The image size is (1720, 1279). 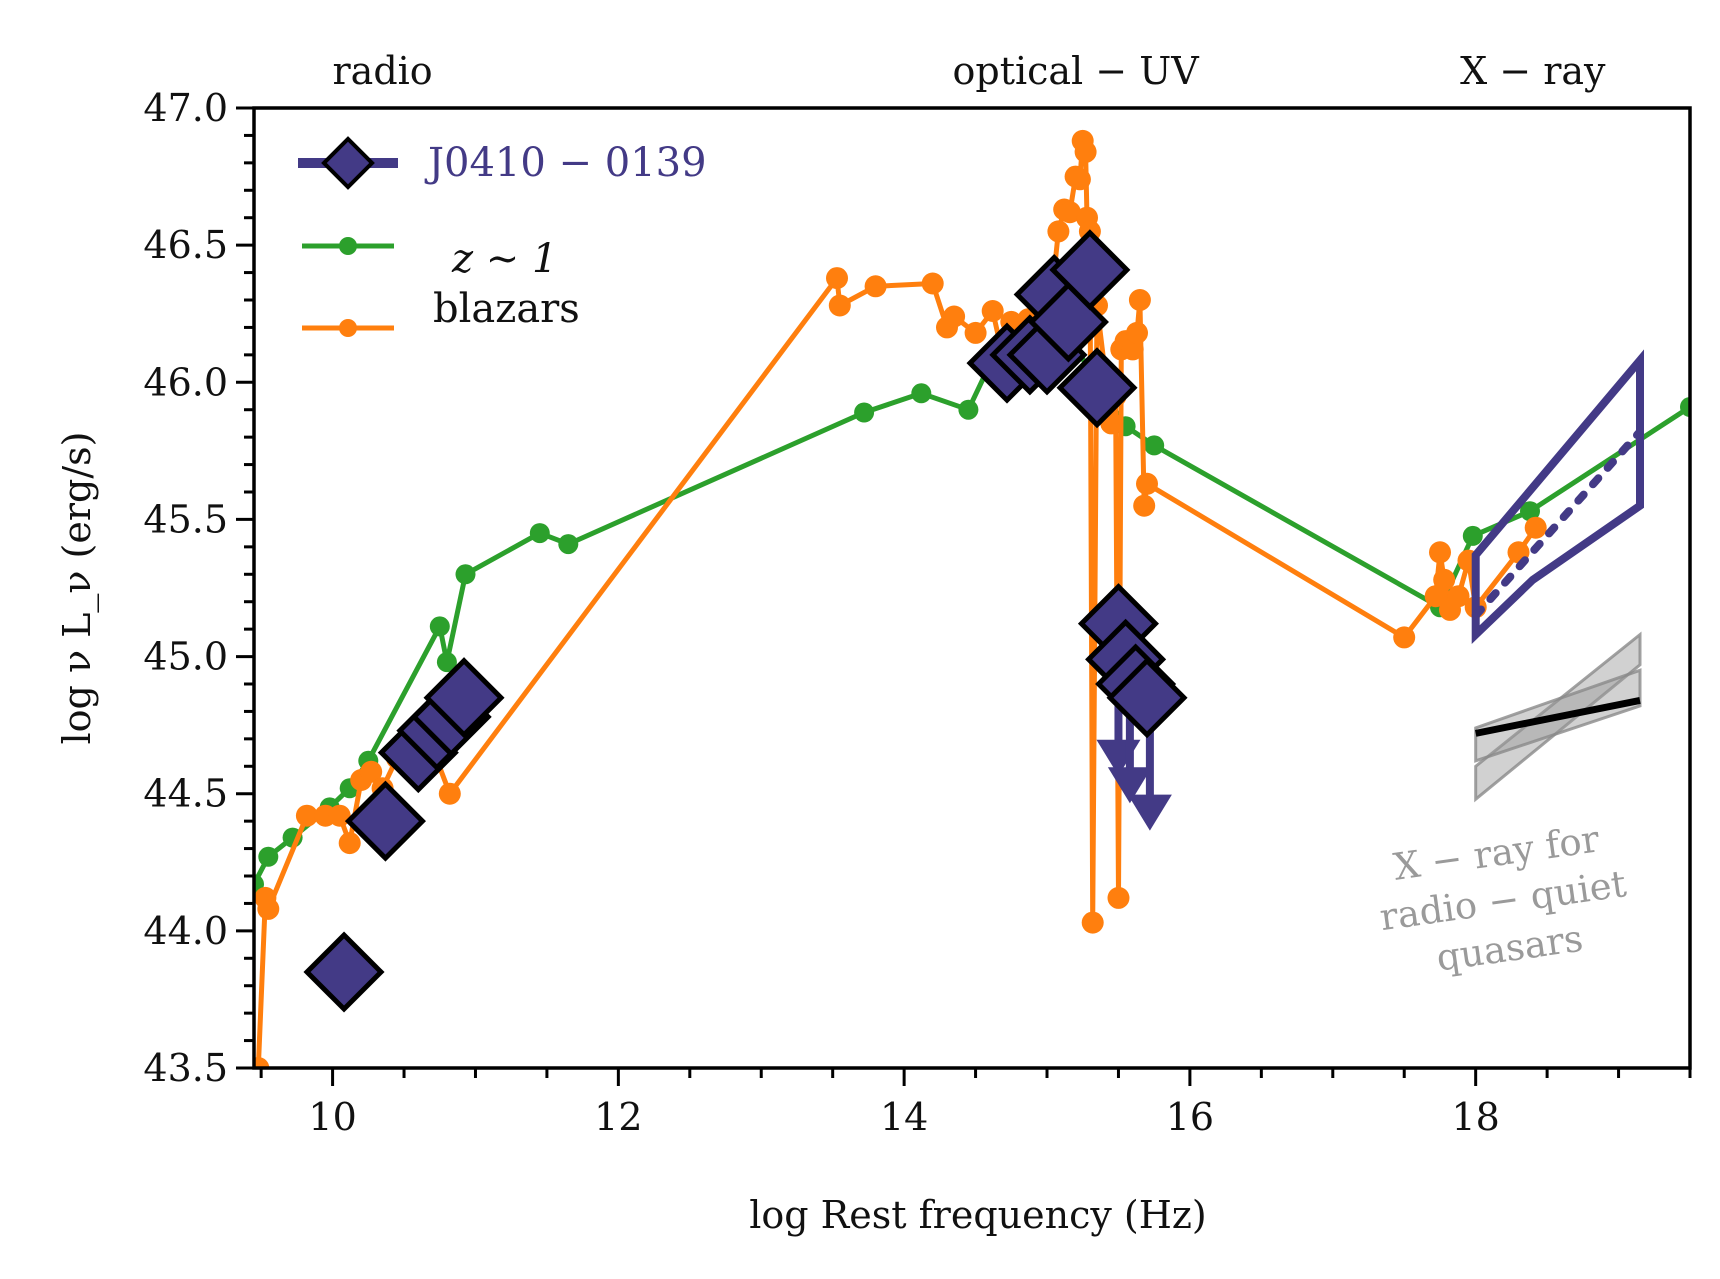 What do you see at coordinates (198, 588) in the screenshot?
I see `y-axis-ticks: 43.5 44.0 44.5 45.0 45.5 46.0 46.5 47.0` at bounding box center [198, 588].